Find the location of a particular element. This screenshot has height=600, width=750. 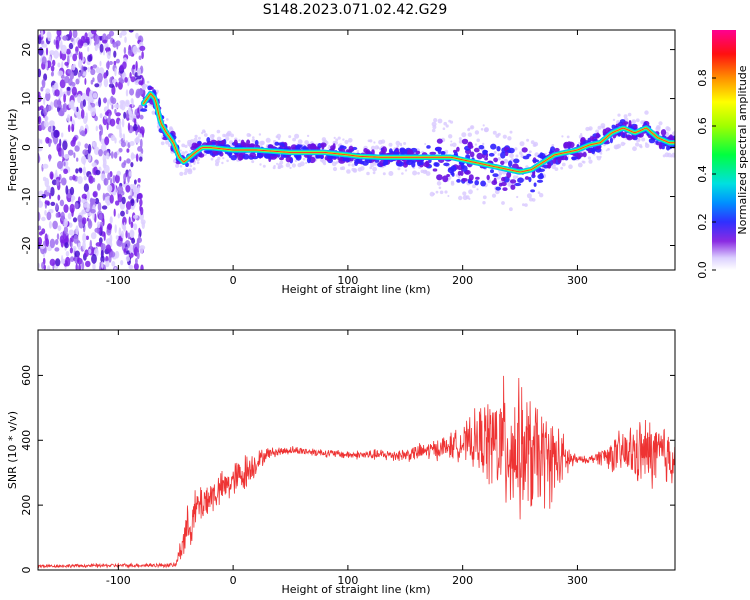

colorbar-tick-label: 0.2 is located at coordinates (702, 222).